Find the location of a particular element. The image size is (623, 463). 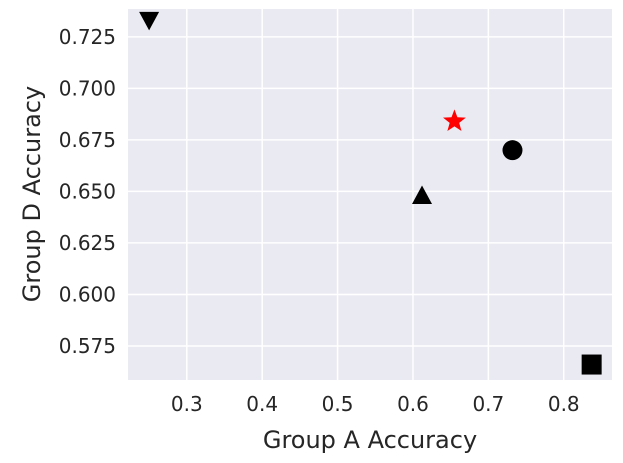

square-marker is located at coordinates (591, 364).